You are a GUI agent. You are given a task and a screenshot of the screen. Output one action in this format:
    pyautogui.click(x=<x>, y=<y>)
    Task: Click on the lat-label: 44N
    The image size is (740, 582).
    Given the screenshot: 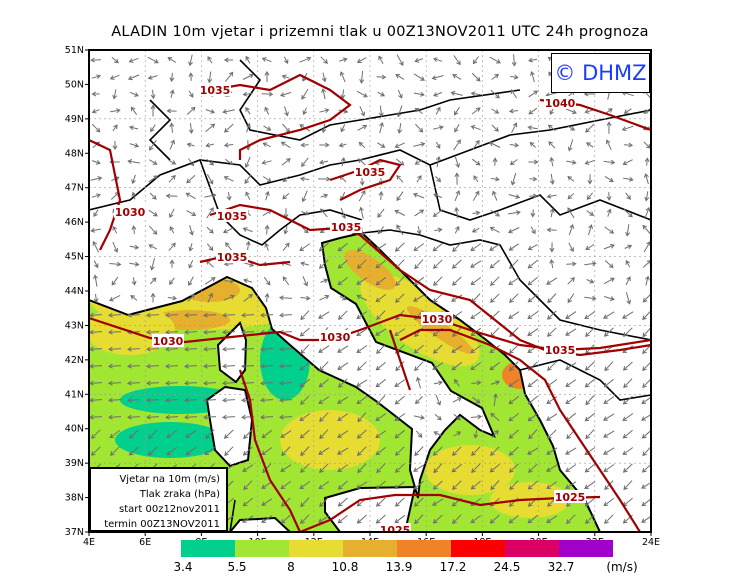 What is the action you would take?
    pyautogui.click(x=74, y=291)
    